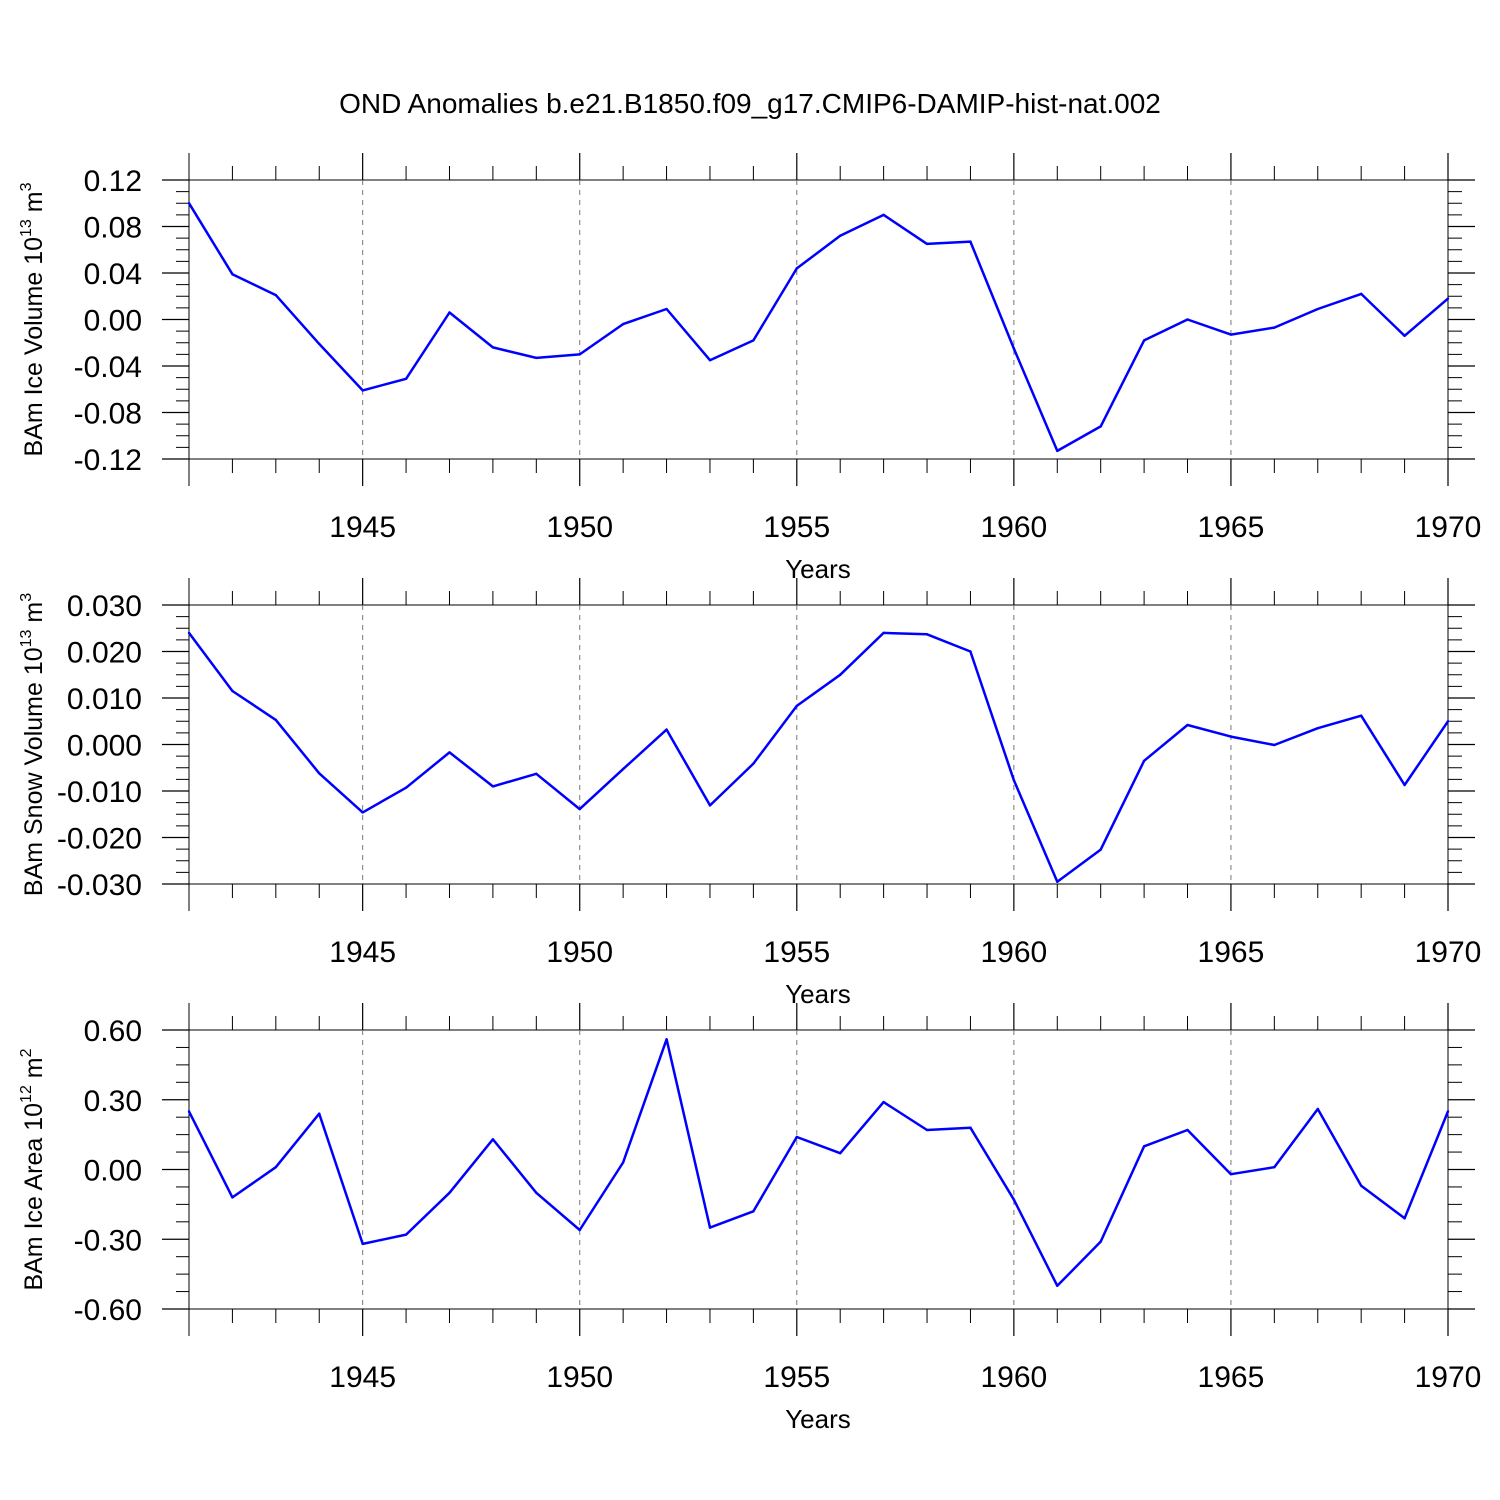  I want to click on y-label-unit-exponent: 2, so click(26, 1052).